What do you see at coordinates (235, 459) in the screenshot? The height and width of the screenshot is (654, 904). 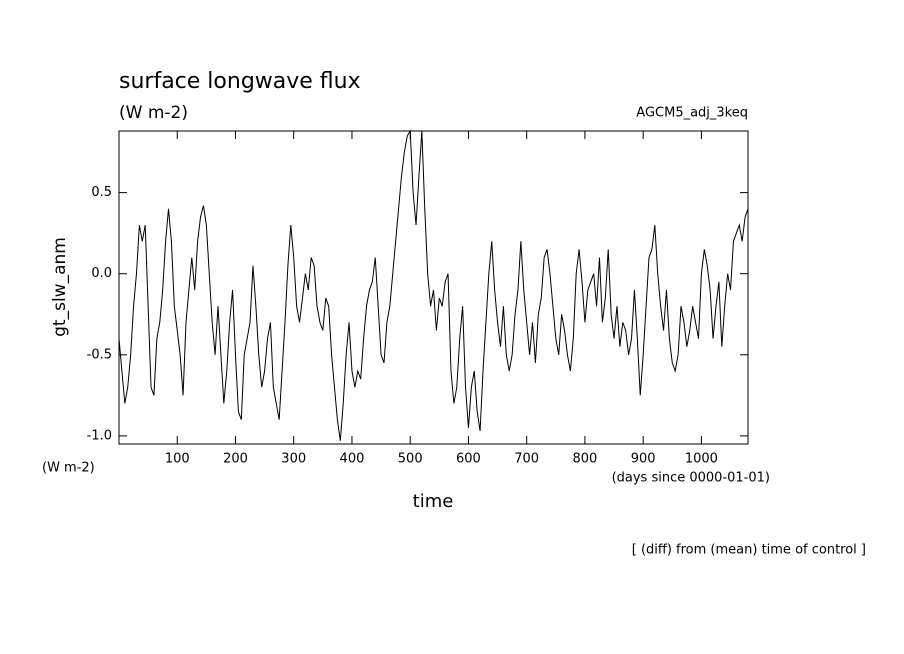 I see `x-tick-label: 200` at bounding box center [235, 459].